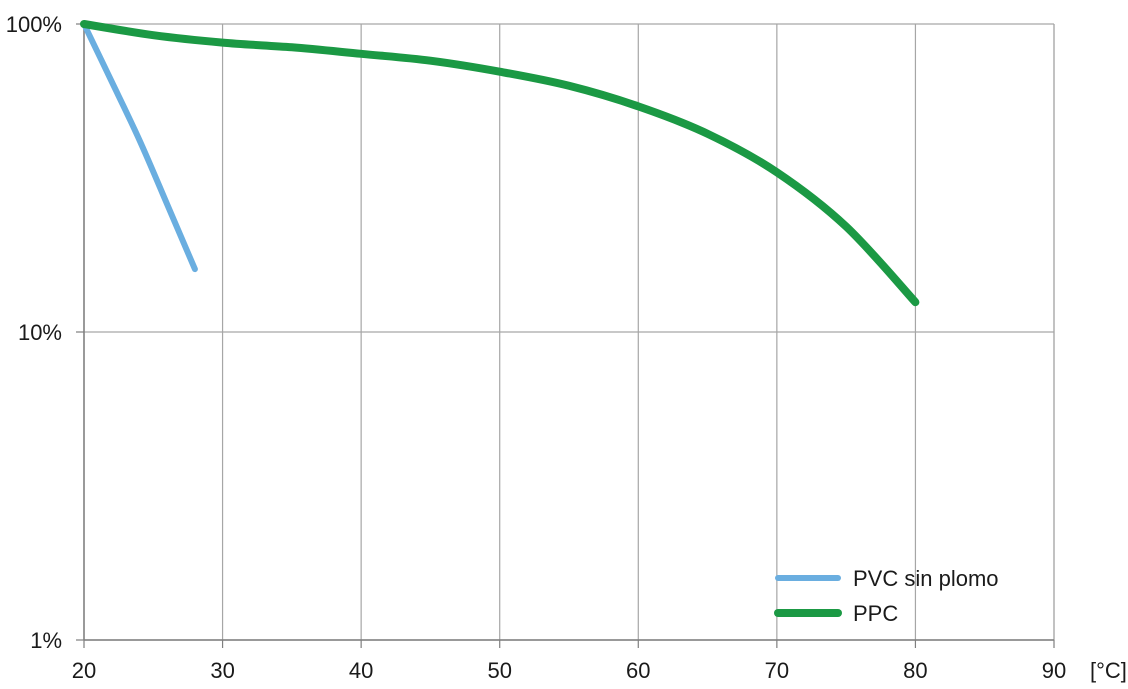 The height and width of the screenshot is (689, 1128). I want to click on legend: PVC sin plomo PPC, so click(886, 596).